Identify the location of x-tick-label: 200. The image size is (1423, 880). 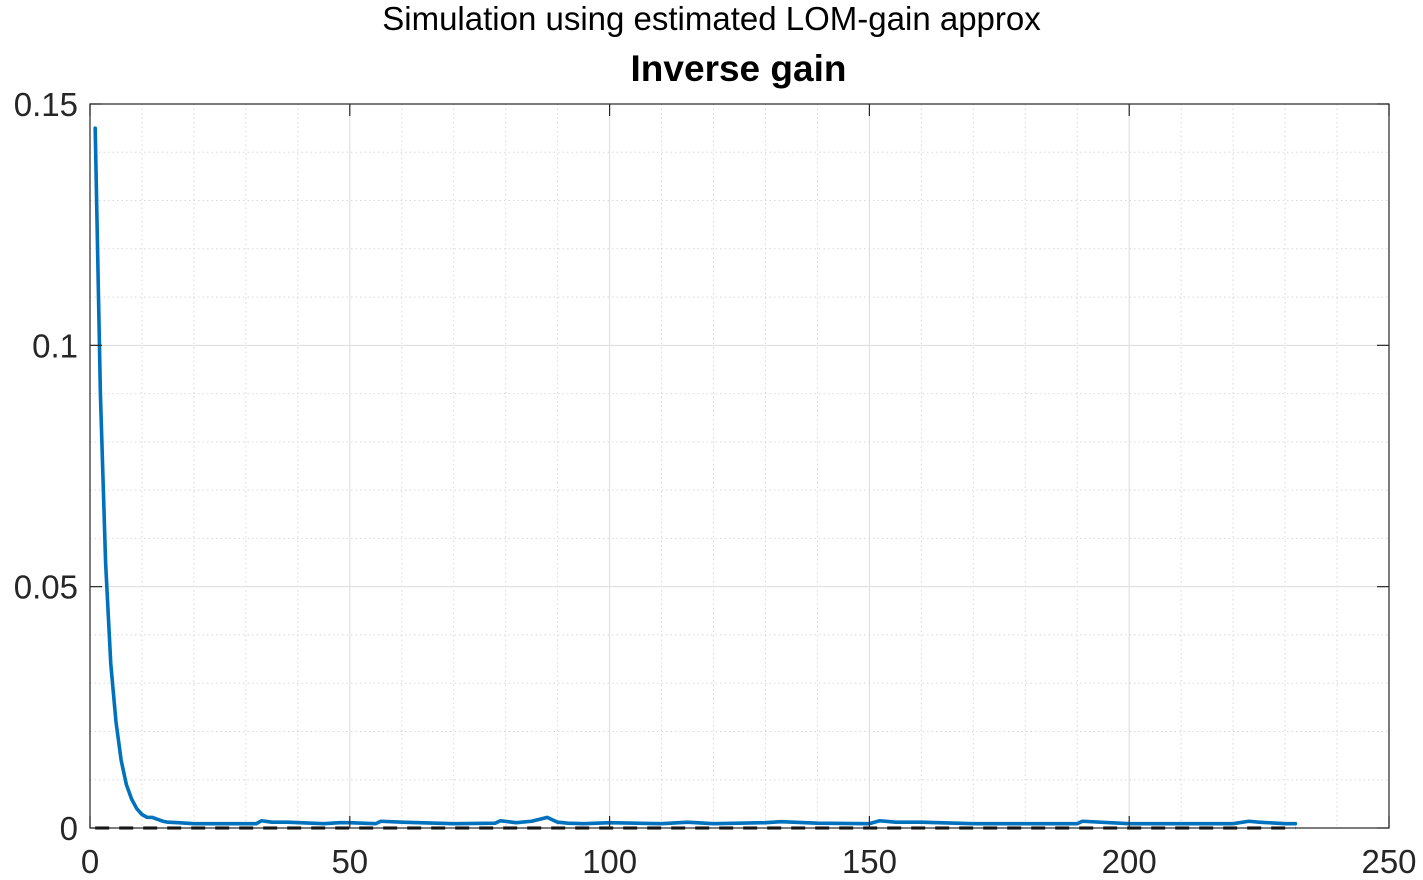
(1129, 861).